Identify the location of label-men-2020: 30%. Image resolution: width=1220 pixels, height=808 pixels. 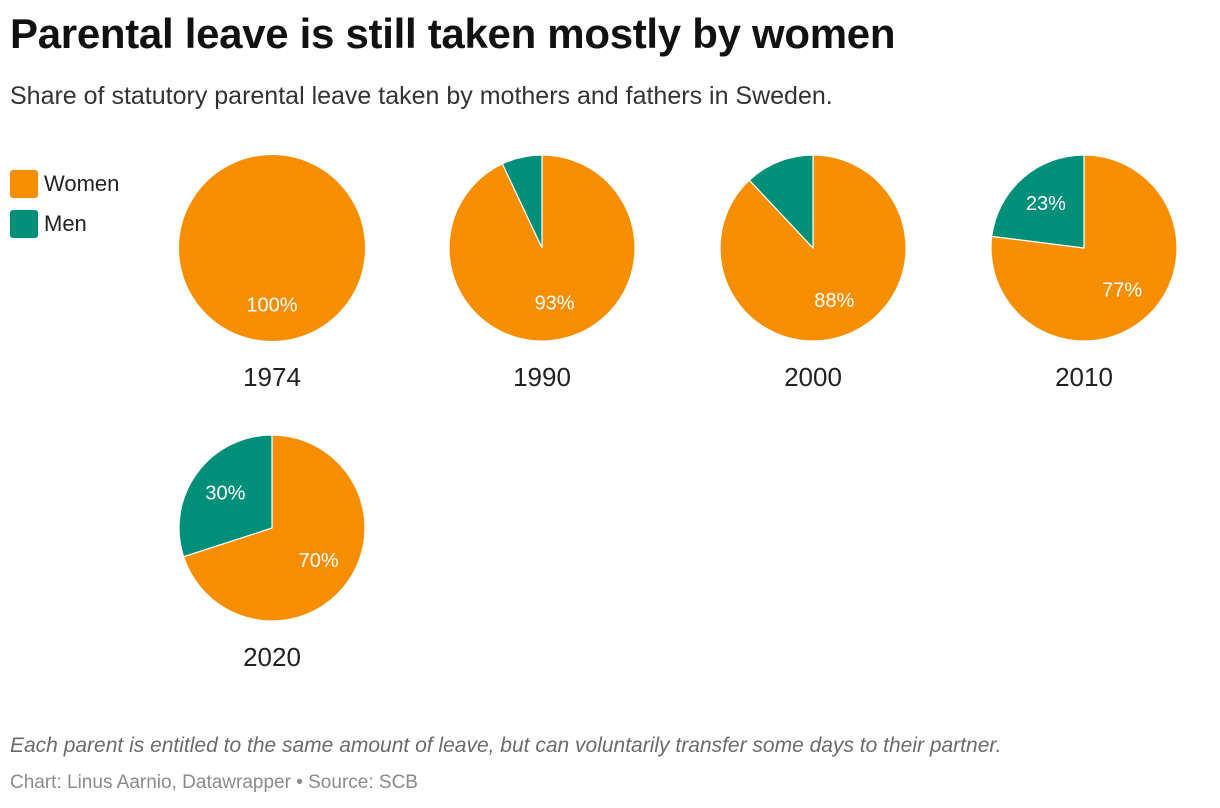
(225, 493).